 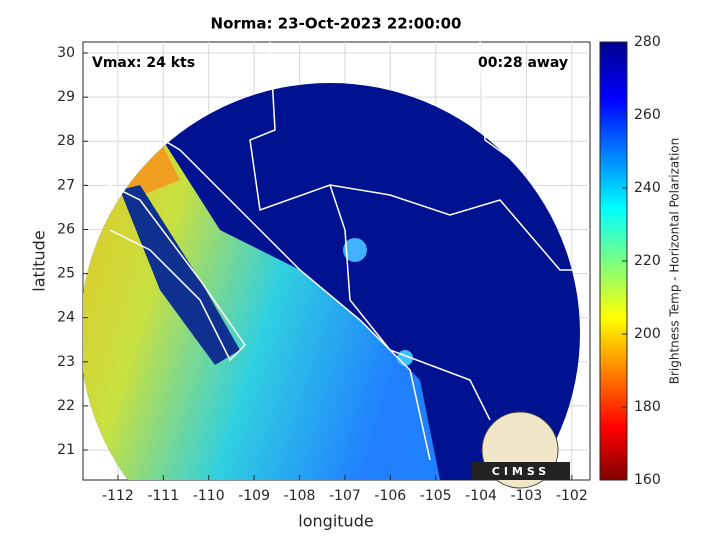 What do you see at coordinates (355, 250) in the screenshot?
I see `cloud` at bounding box center [355, 250].